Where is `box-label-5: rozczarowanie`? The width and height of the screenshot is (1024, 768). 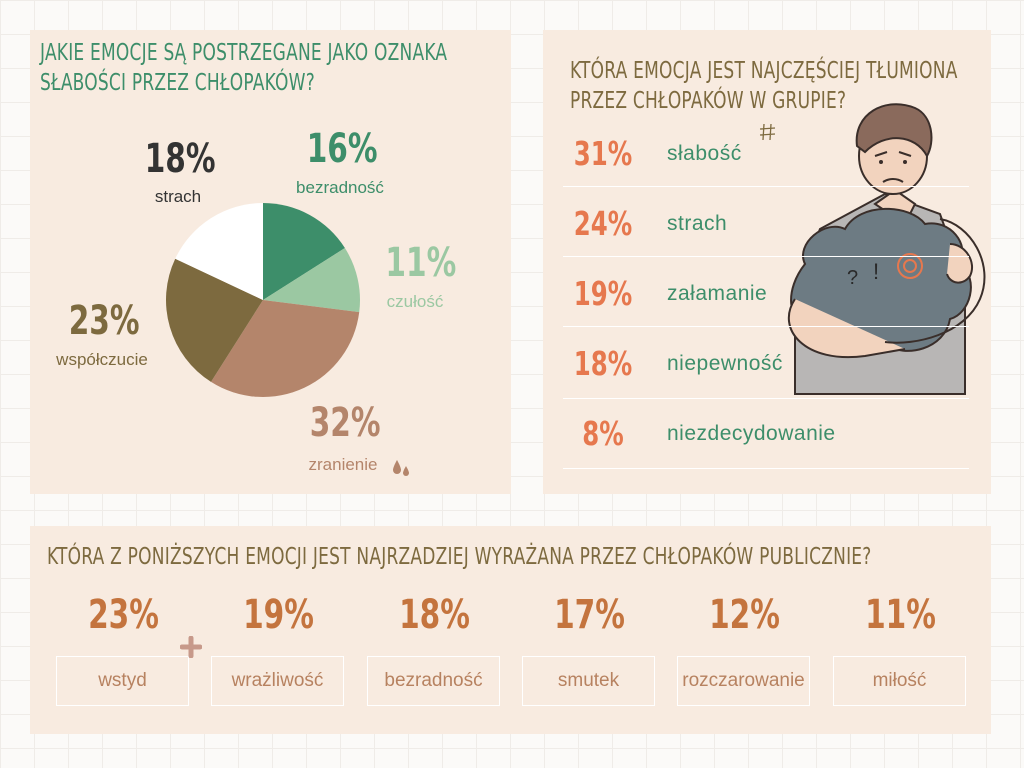 box-label-5: rozczarowanie is located at coordinates (743, 681).